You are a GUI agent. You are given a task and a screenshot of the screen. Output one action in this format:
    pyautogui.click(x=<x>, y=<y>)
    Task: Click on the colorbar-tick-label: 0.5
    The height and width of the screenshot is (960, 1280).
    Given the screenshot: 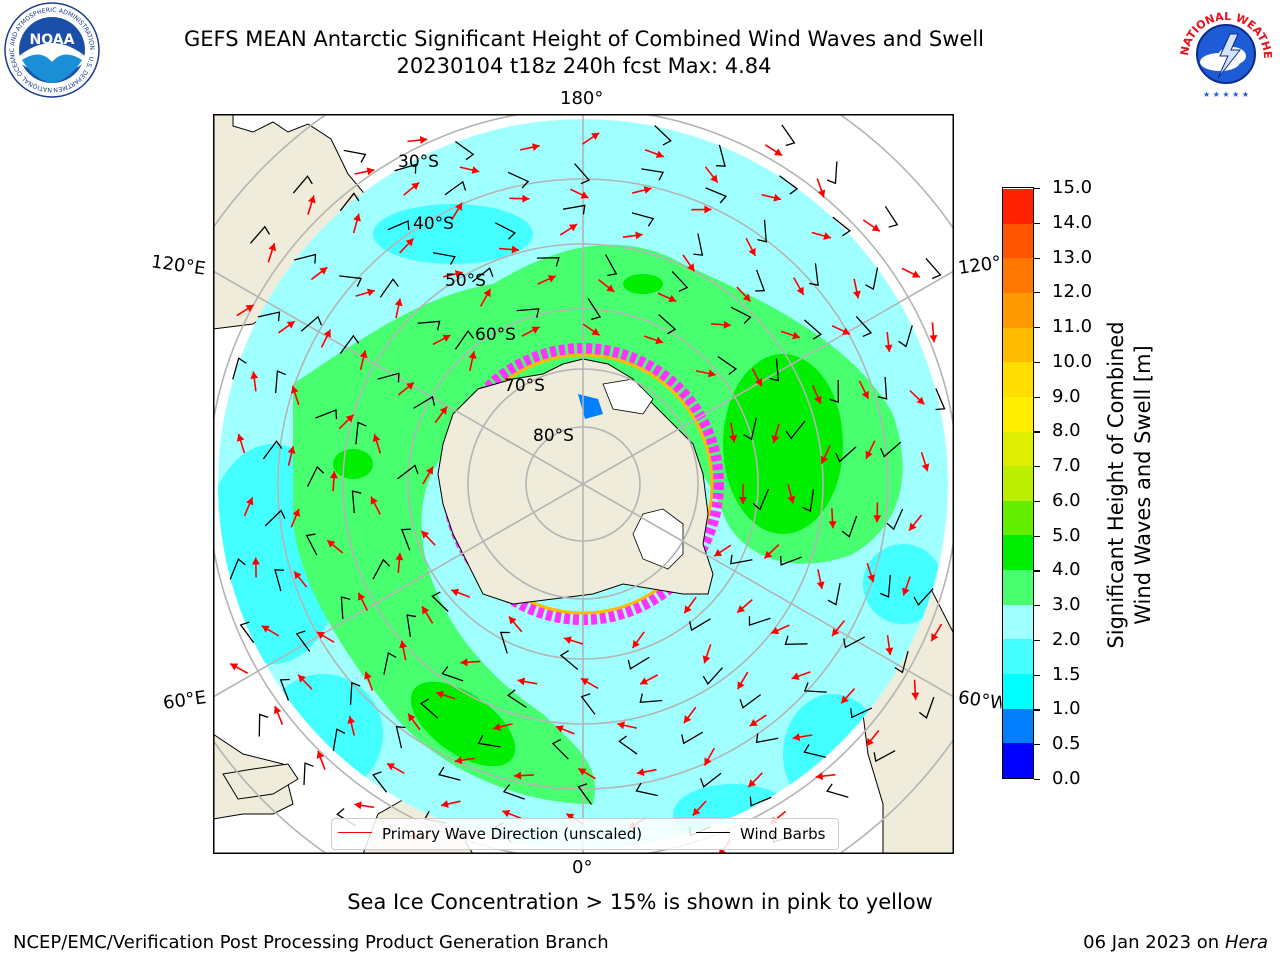 What is the action you would take?
    pyautogui.click(x=1066, y=744)
    